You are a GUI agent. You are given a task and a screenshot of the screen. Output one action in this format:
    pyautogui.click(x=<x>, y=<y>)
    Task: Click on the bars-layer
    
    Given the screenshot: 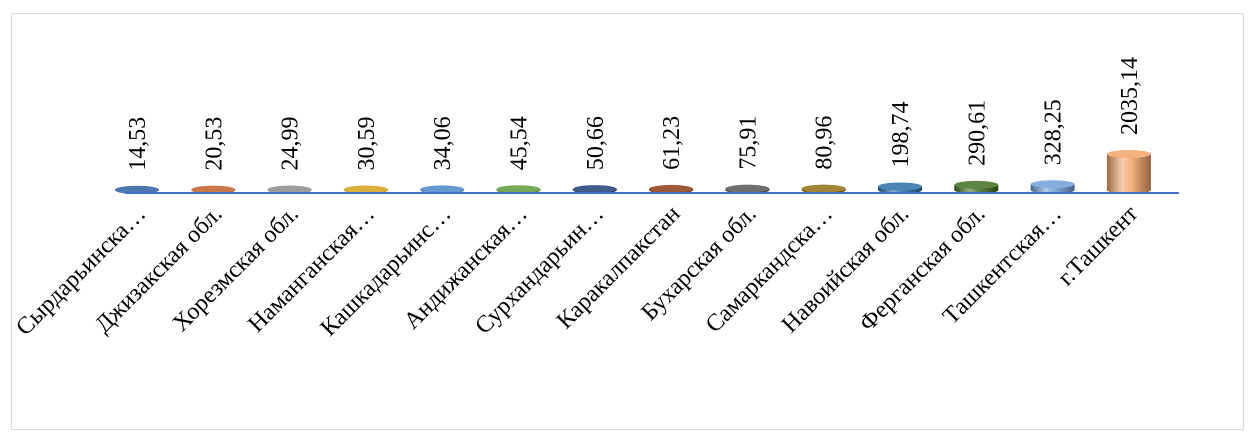 What is the action you would take?
    pyautogui.click(x=633, y=172)
    